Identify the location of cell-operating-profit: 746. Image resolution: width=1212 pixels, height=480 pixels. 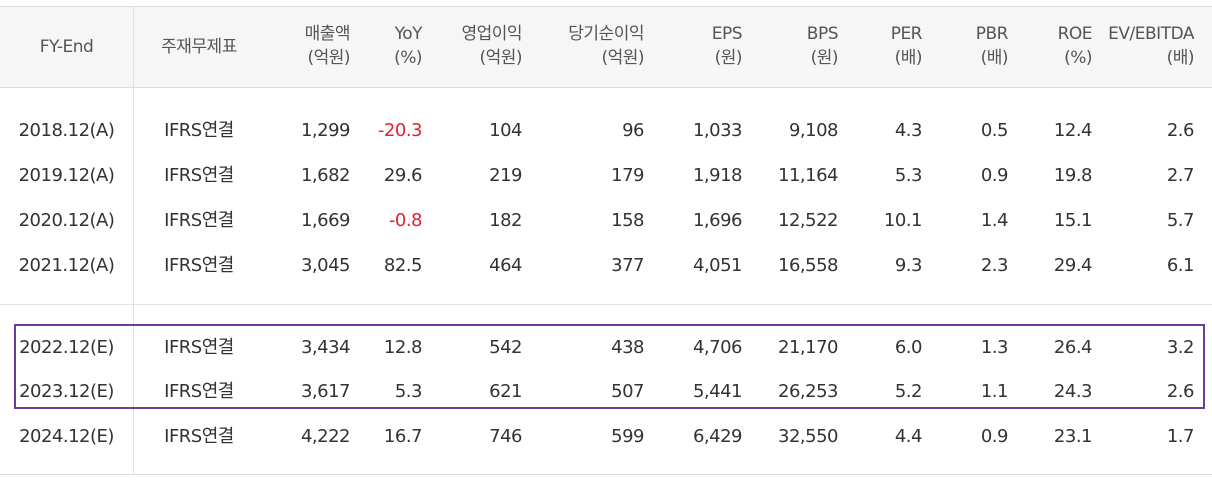
(505, 436).